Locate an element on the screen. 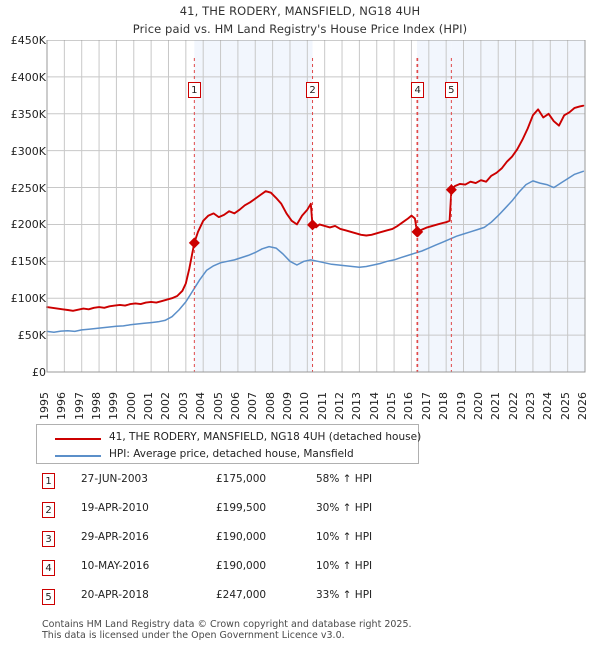  row-index-badge: 1 is located at coordinates (48, 481).